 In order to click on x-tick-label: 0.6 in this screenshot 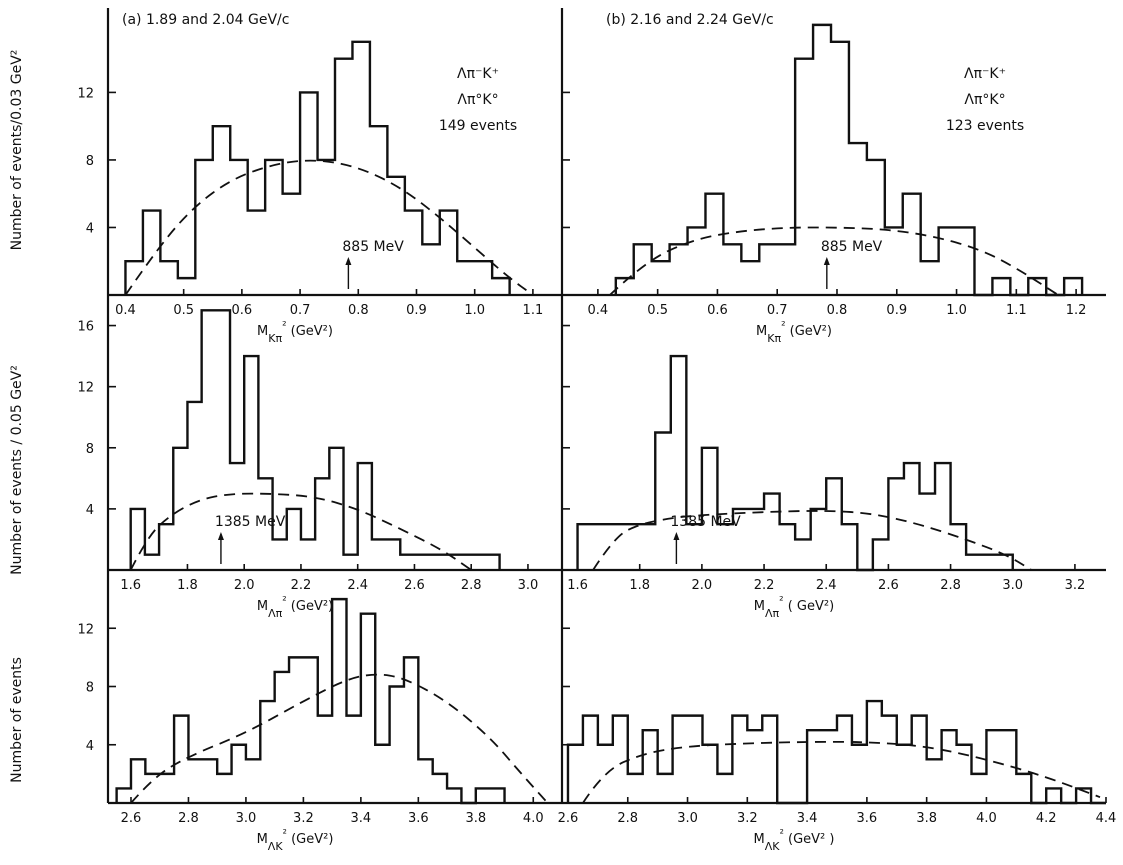, I will do `click(717, 310)`.